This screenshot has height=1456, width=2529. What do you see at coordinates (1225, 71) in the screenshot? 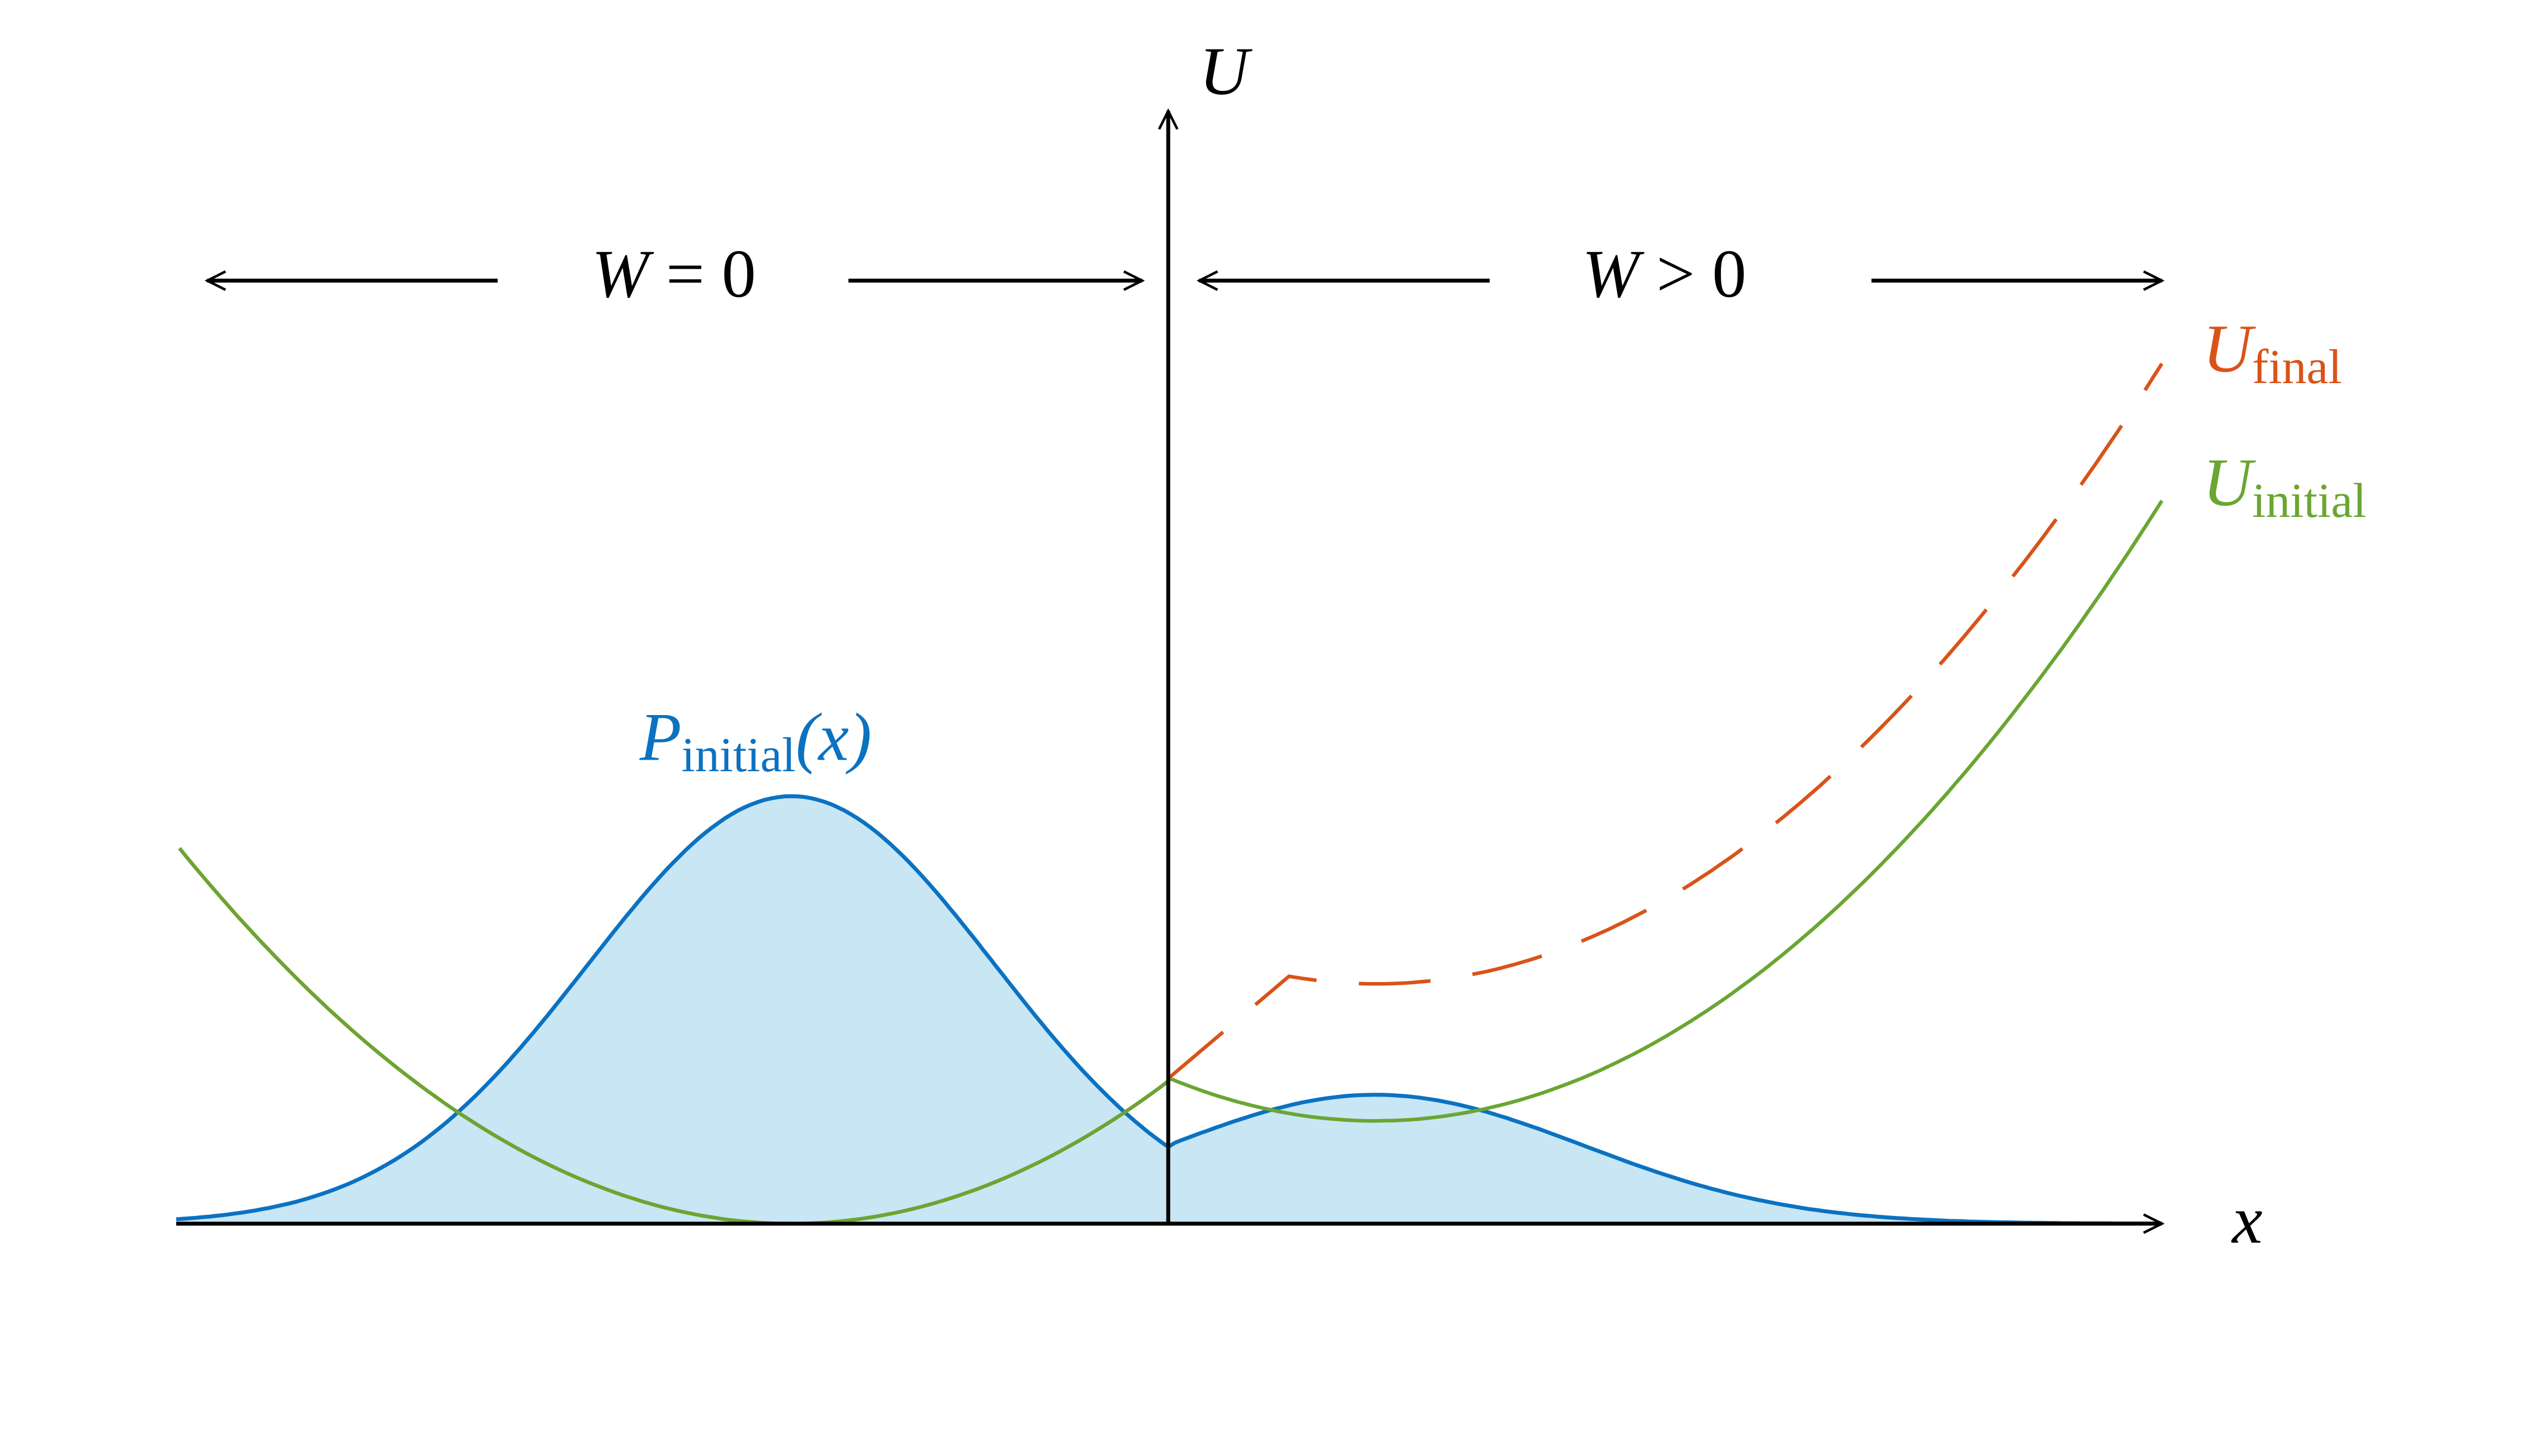
I see `y-axis-label: U` at bounding box center [1225, 71].